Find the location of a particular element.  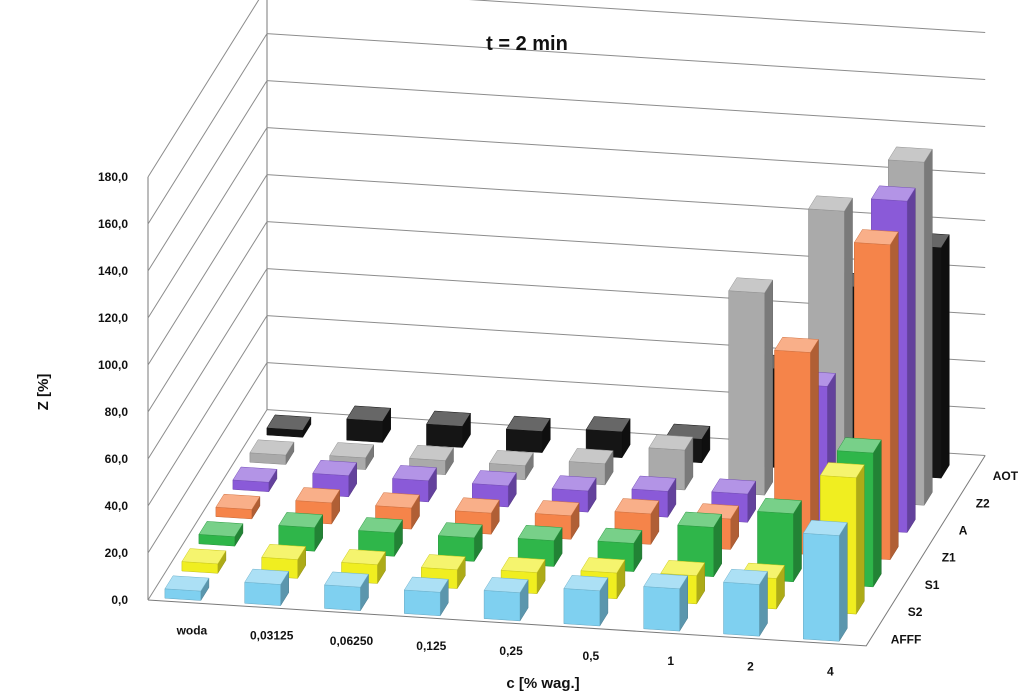

bar-S1-woda is located at coordinates (221, 534).